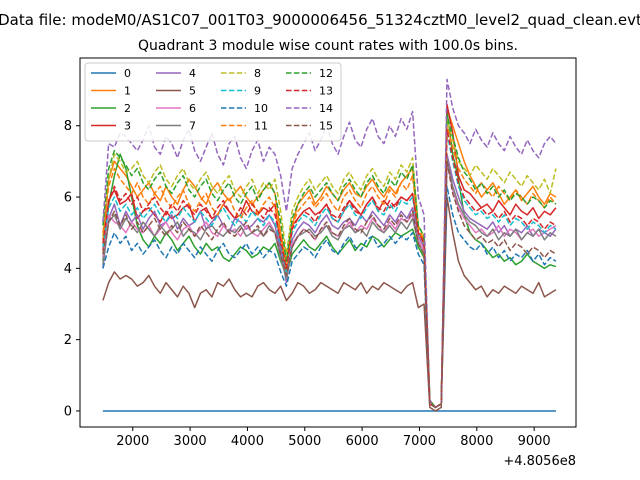 This screenshot has width=640, height=480. Describe the element at coordinates (127, 108) in the screenshot. I see `legend-label-2: 2` at that location.